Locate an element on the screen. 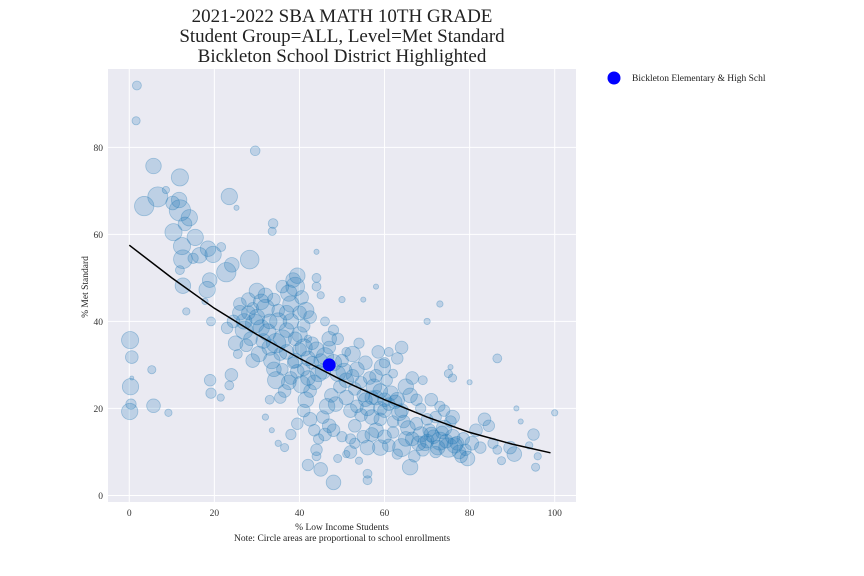  x-tick-label: 20 is located at coordinates (215, 514).